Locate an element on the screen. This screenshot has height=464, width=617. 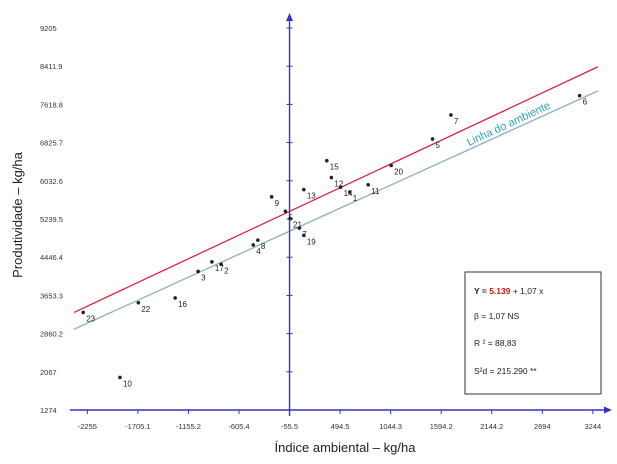
data-point-label: 22 is located at coordinates (145, 309).